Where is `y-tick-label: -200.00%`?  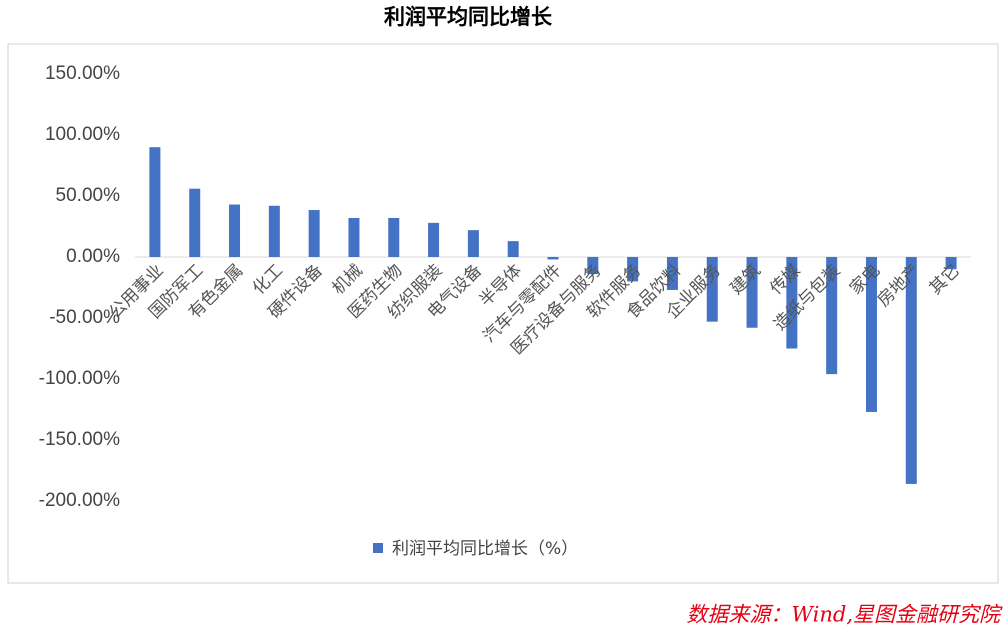 y-tick-label: -200.00% is located at coordinates (79, 500).